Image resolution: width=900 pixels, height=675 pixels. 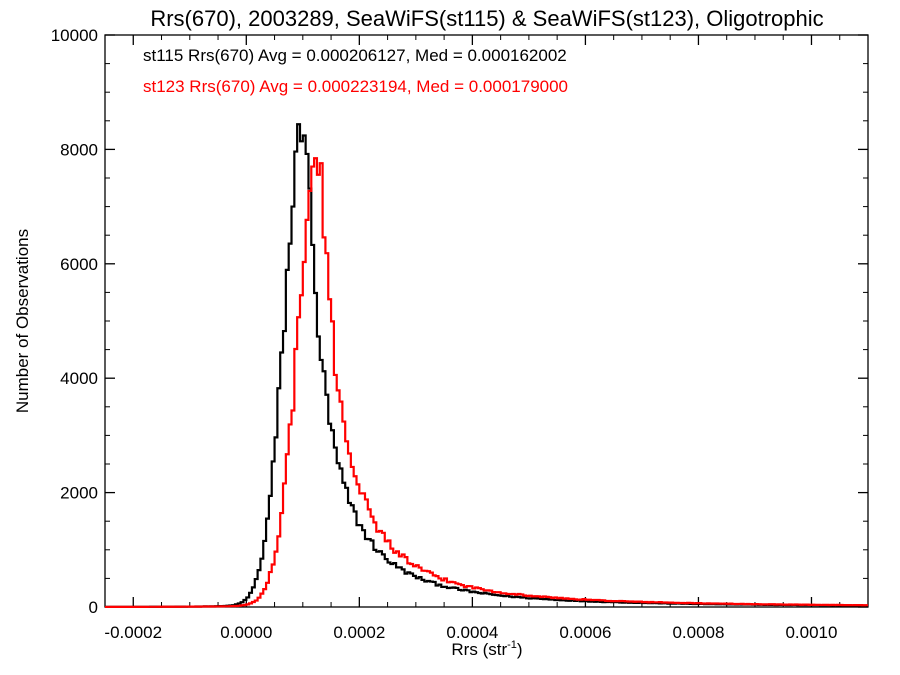 What do you see at coordinates (74, 35) in the screenshot?
I see `y-tick-label: 10000` at bounding box center [74, 35].